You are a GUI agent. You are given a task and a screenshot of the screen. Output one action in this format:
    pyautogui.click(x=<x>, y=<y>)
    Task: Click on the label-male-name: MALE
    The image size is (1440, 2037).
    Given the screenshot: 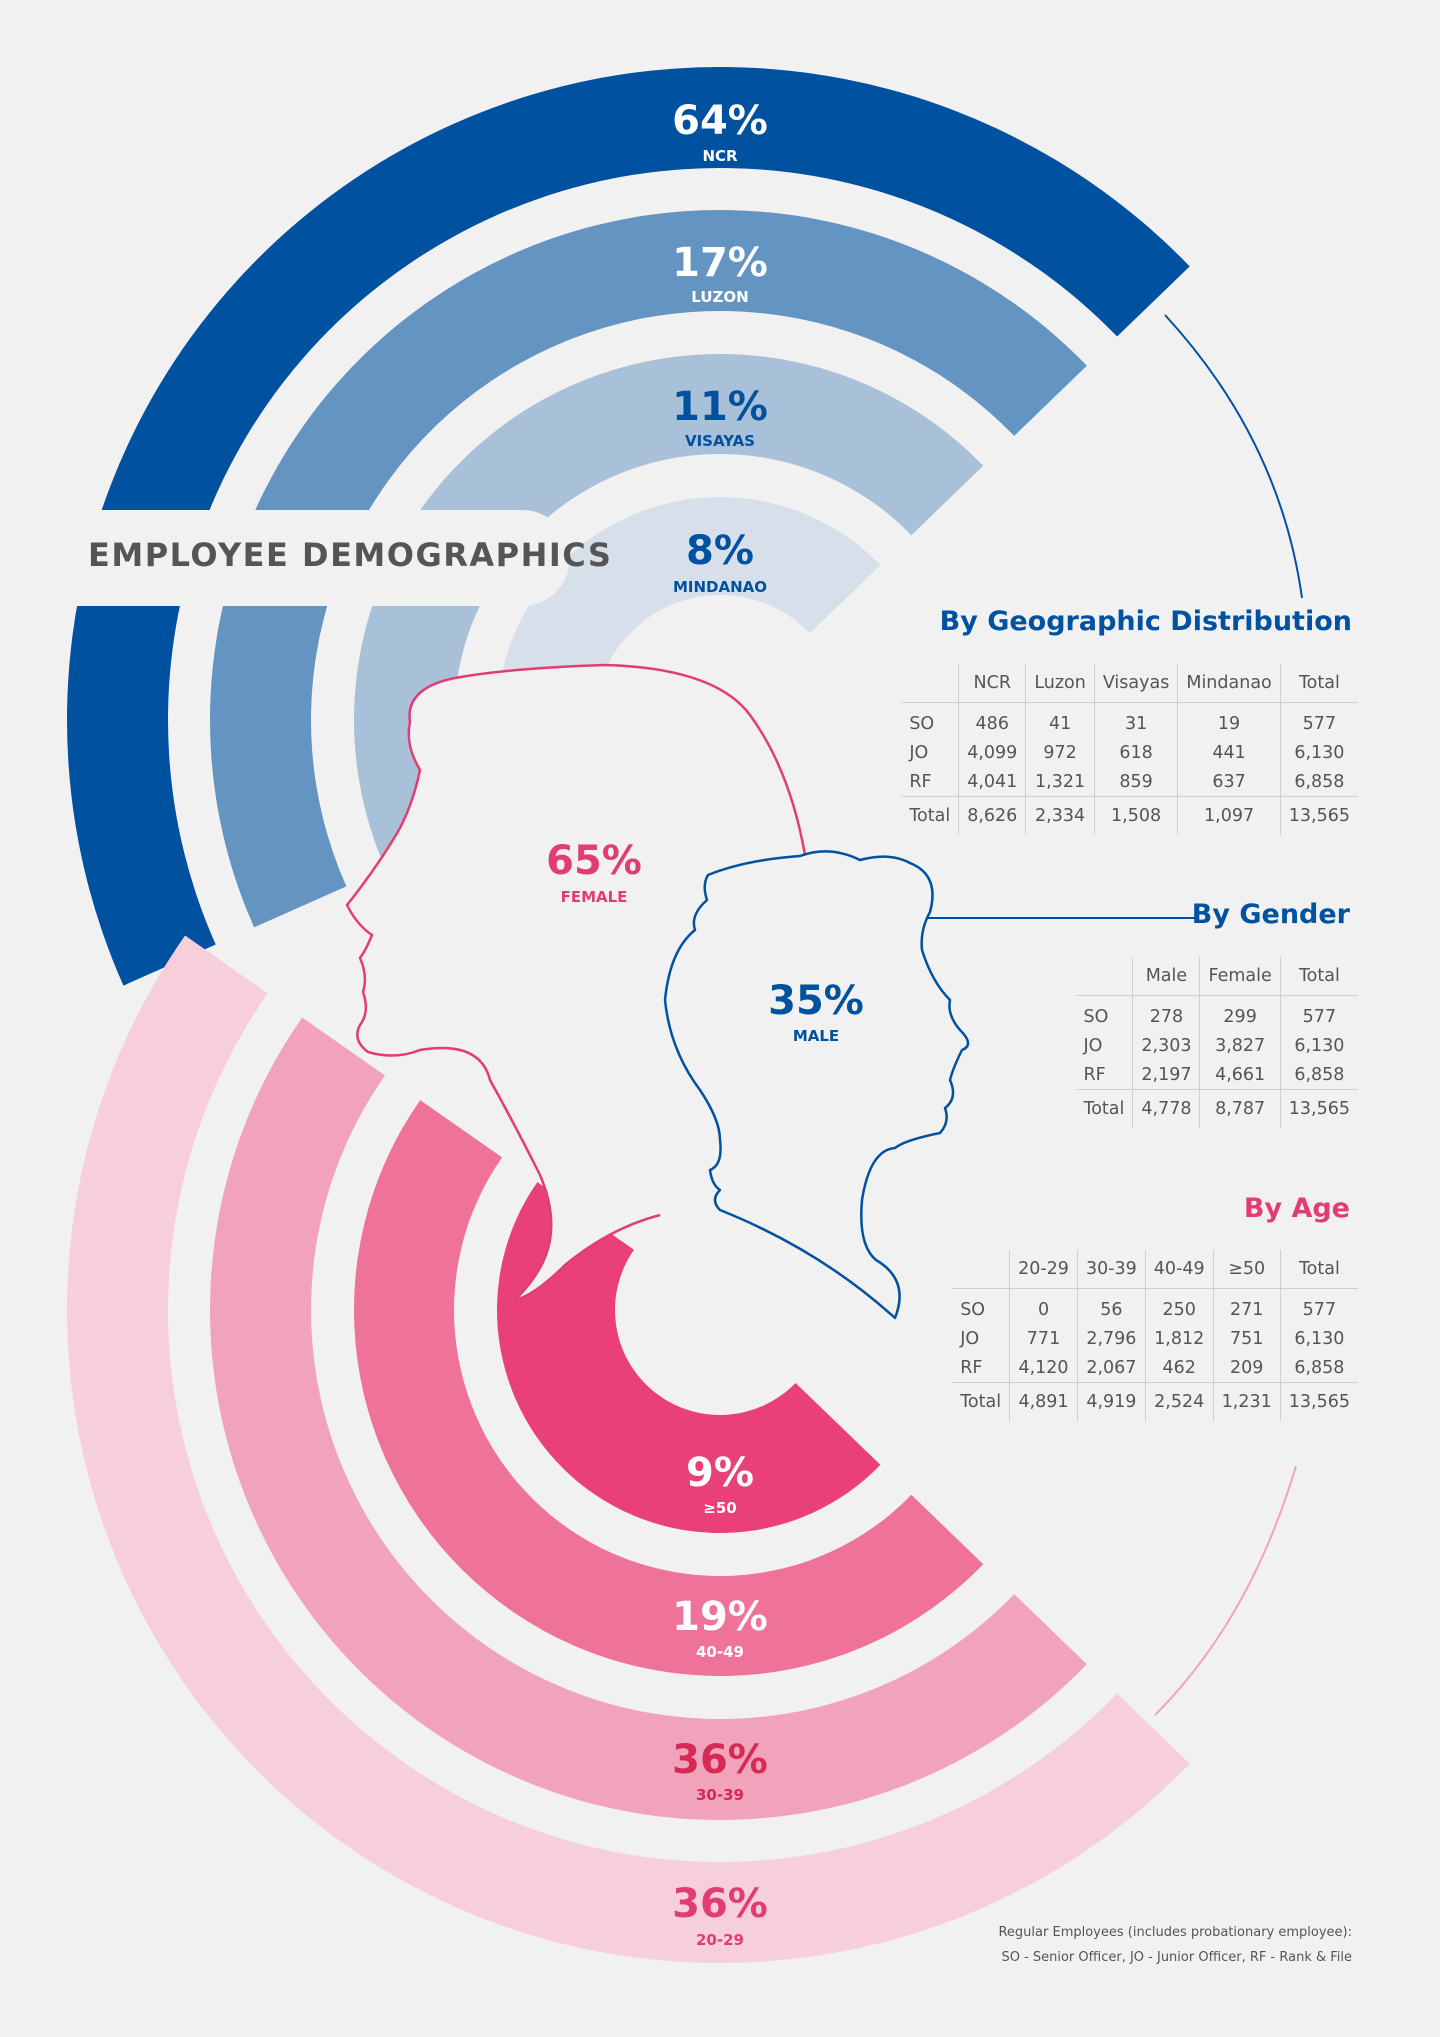 What is the action you would take?
    pyautogui.click(x=816, y=1036)
    